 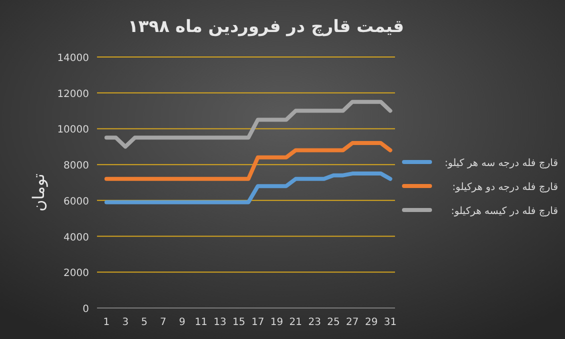 I want to click on legend-label: قارچ فله درجه دو هرکیلو:, so click(x=505, y=187).